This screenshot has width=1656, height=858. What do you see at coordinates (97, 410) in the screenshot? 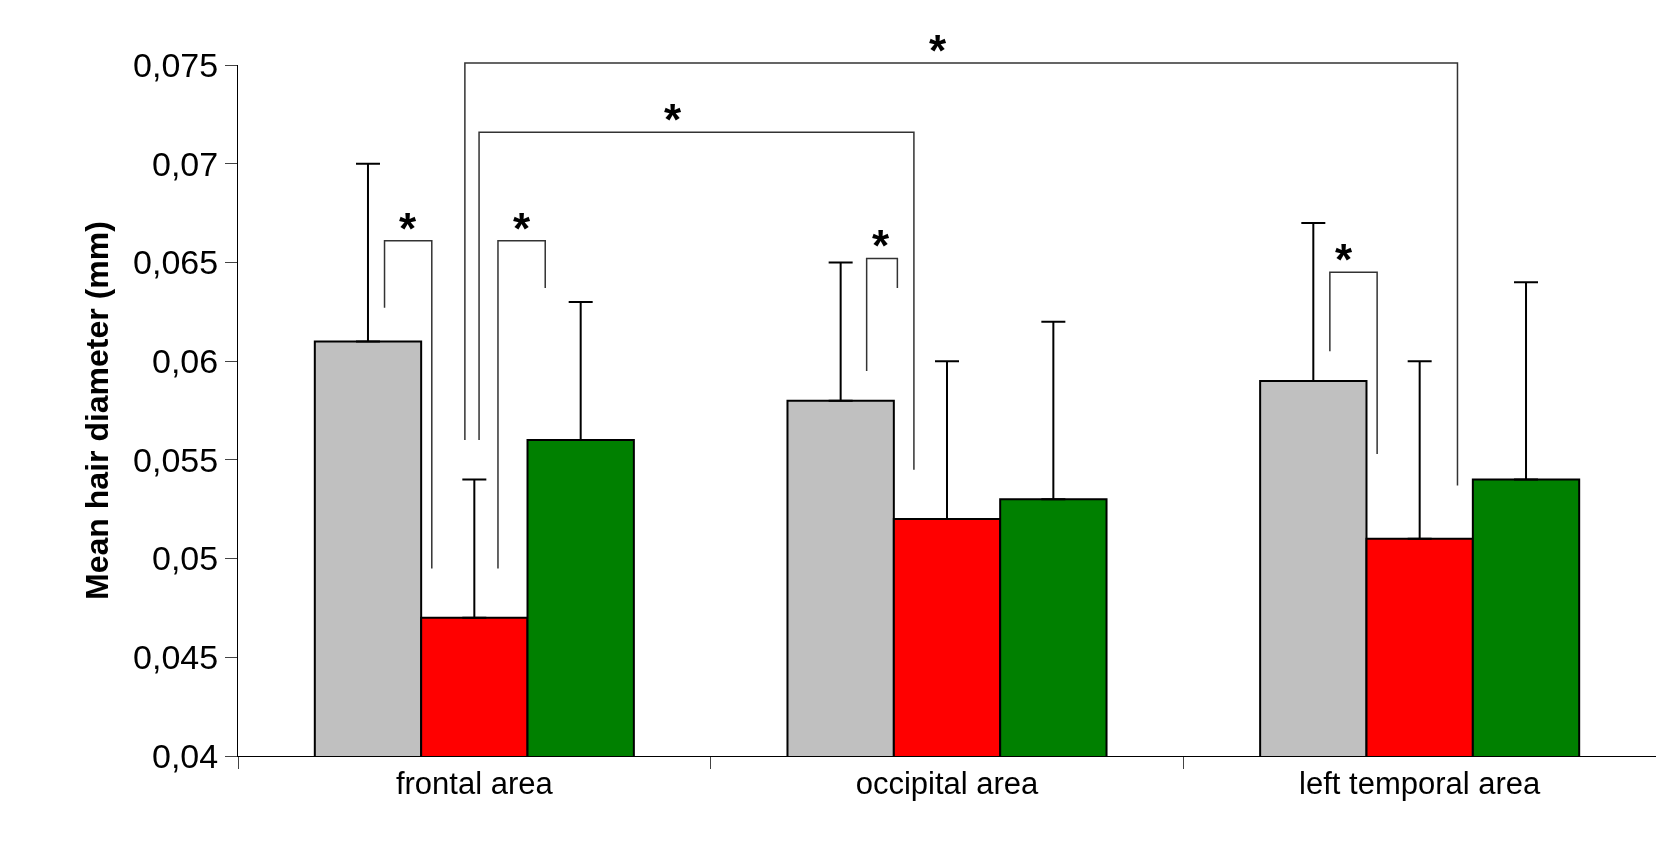
I see `y-axis-title: Mean hair diameter (mm)` at bounding box center [97, 410].